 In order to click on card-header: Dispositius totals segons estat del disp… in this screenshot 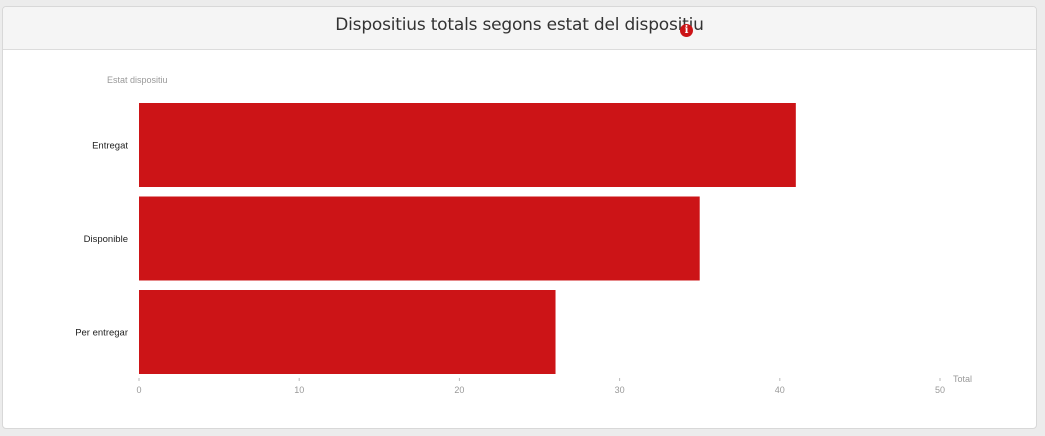, I will do `click(519, 28)`.